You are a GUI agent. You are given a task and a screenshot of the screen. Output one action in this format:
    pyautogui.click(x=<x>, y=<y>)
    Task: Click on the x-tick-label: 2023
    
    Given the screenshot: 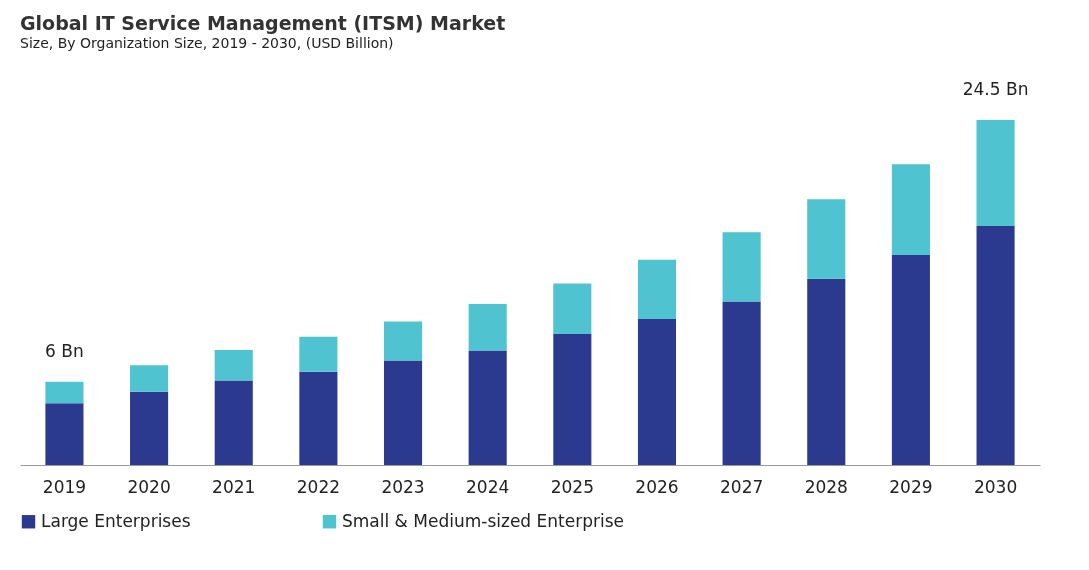 What is the action you would take?
    pyautogui.click(x=403, y=486)
    